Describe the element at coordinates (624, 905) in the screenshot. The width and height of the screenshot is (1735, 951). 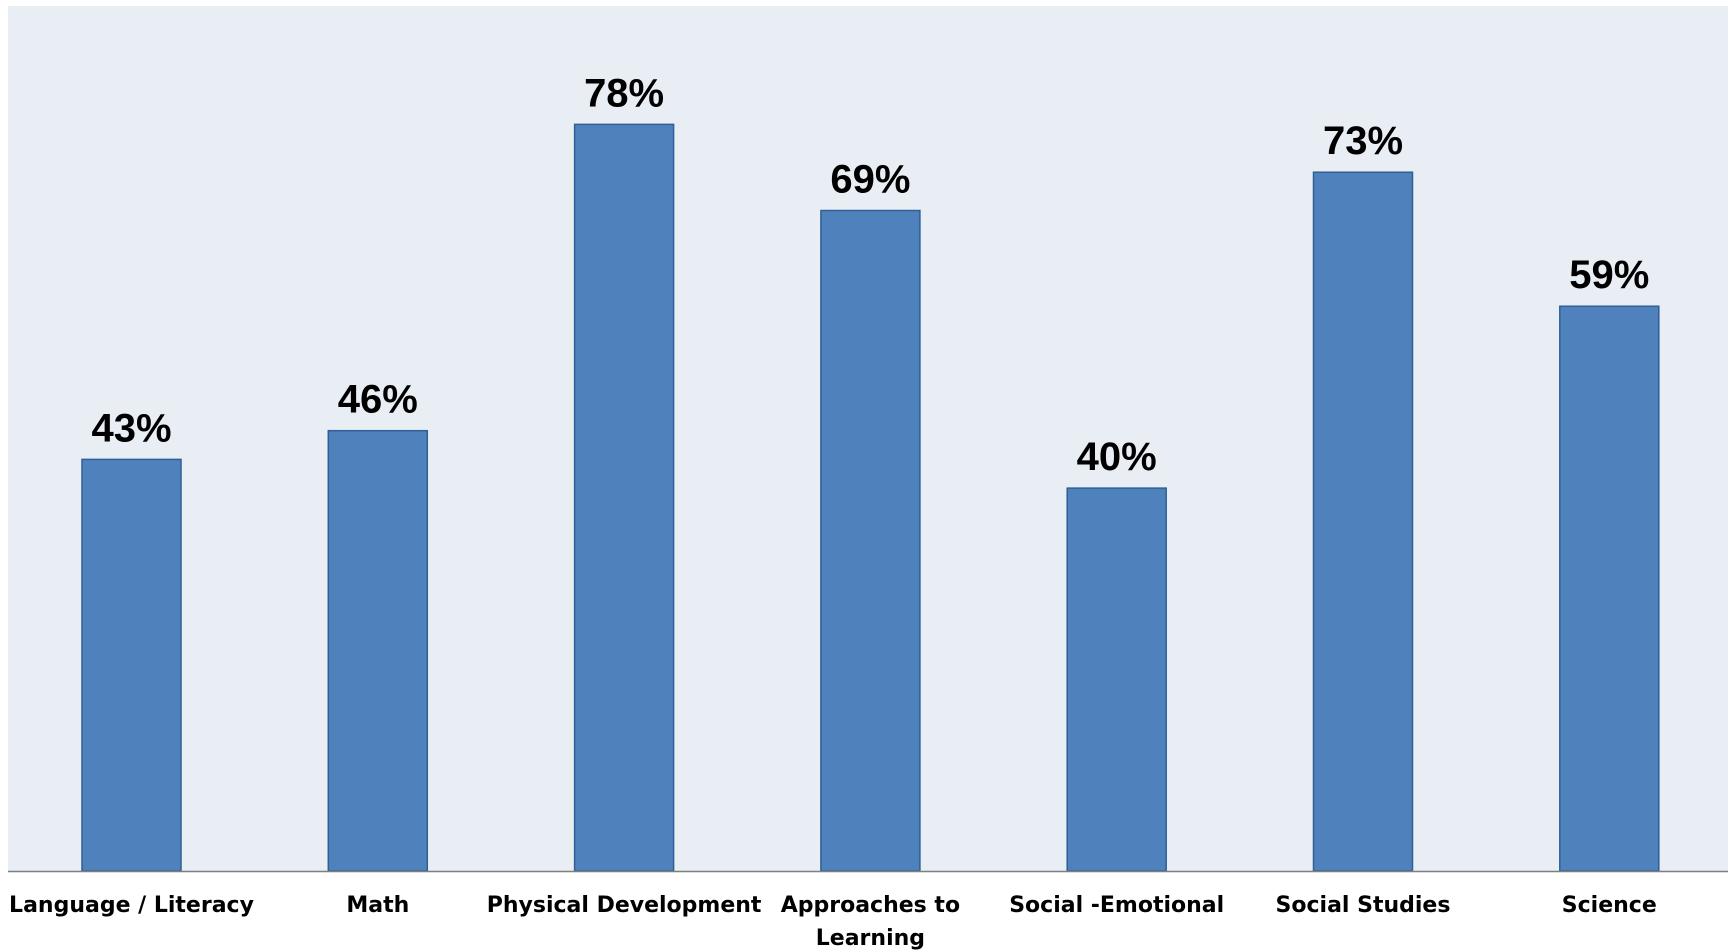
I see `category-label: Physical Development` at that location.